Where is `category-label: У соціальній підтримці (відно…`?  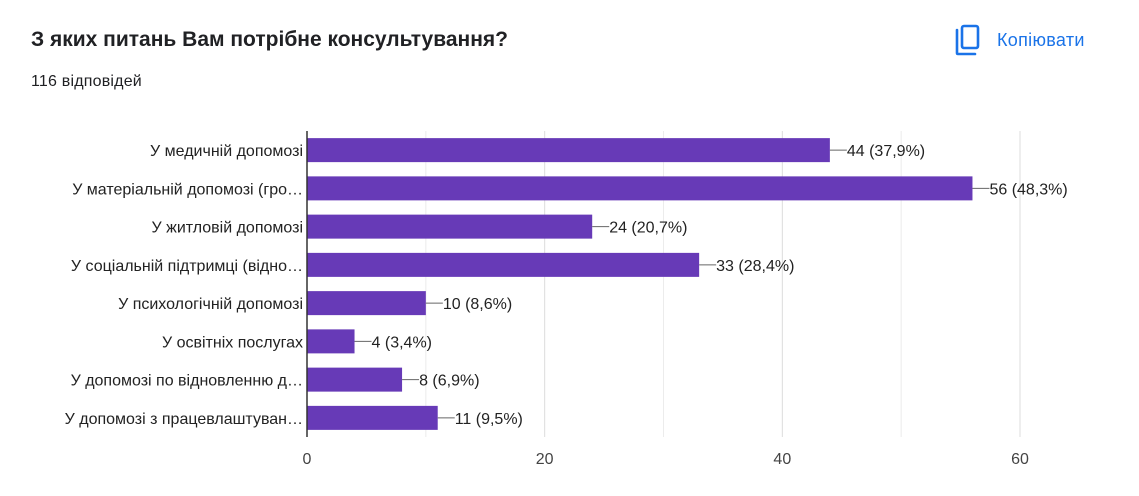
category-label: У соціальній підтримці (відно… is located at coordinates (187, 266).